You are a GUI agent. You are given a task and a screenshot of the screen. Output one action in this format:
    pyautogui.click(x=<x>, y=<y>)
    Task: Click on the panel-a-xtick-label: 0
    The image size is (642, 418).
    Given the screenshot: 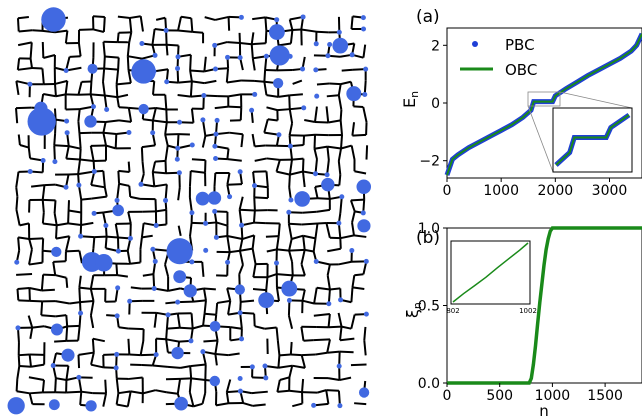 What is the action you would take?
    pyautogui.click(x=447, y=191)
    